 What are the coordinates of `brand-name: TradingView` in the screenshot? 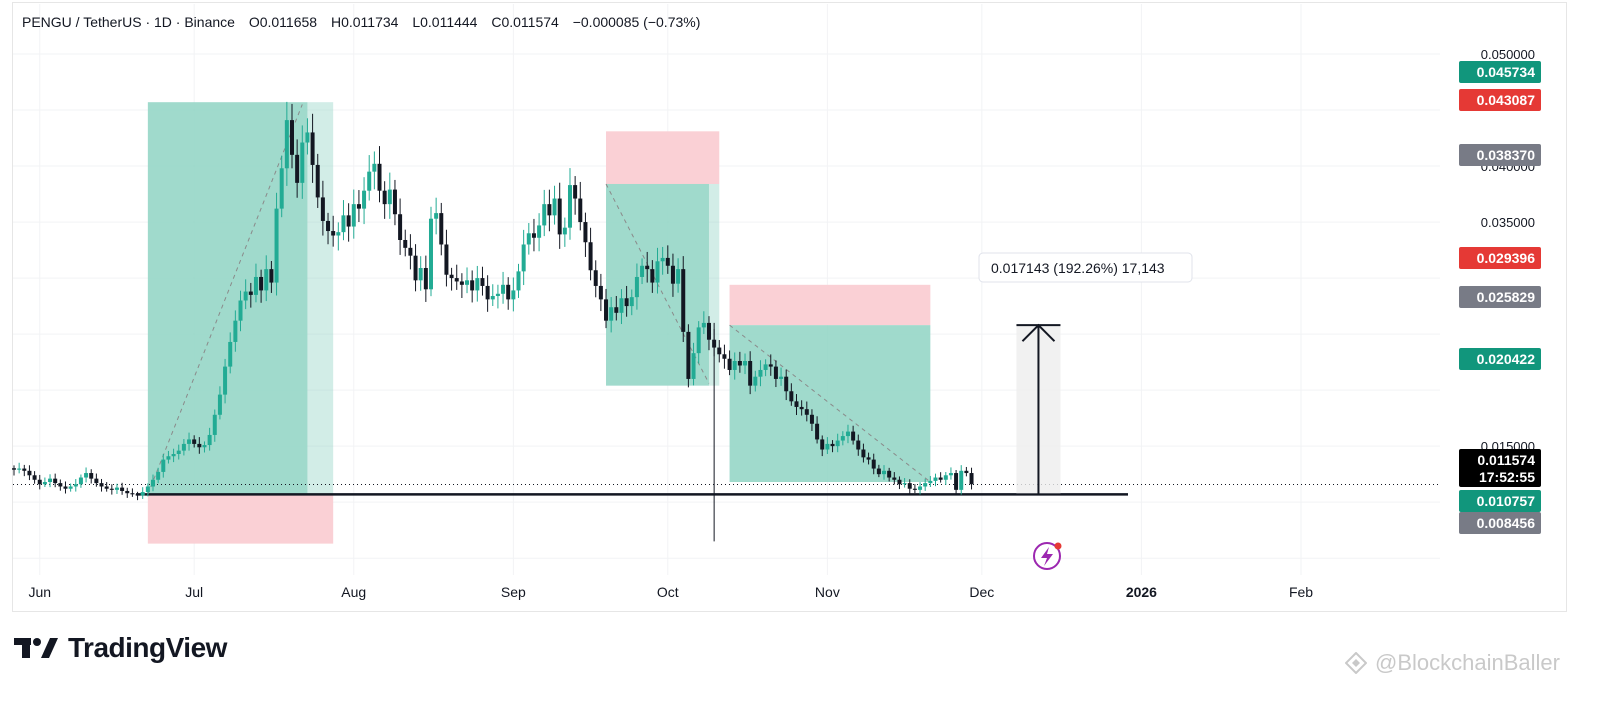 It's located at (147, 647).